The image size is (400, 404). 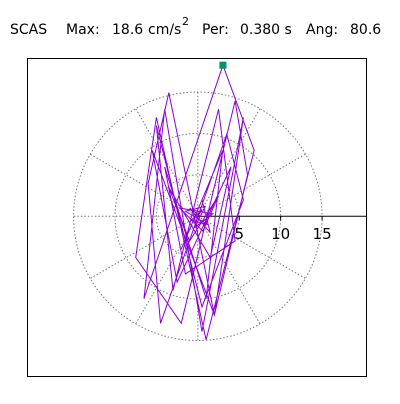 What do you see at coordinates (164, 30) in the screenshot?
I see `max-unit: cm/s` at bounding box center [164, 30].